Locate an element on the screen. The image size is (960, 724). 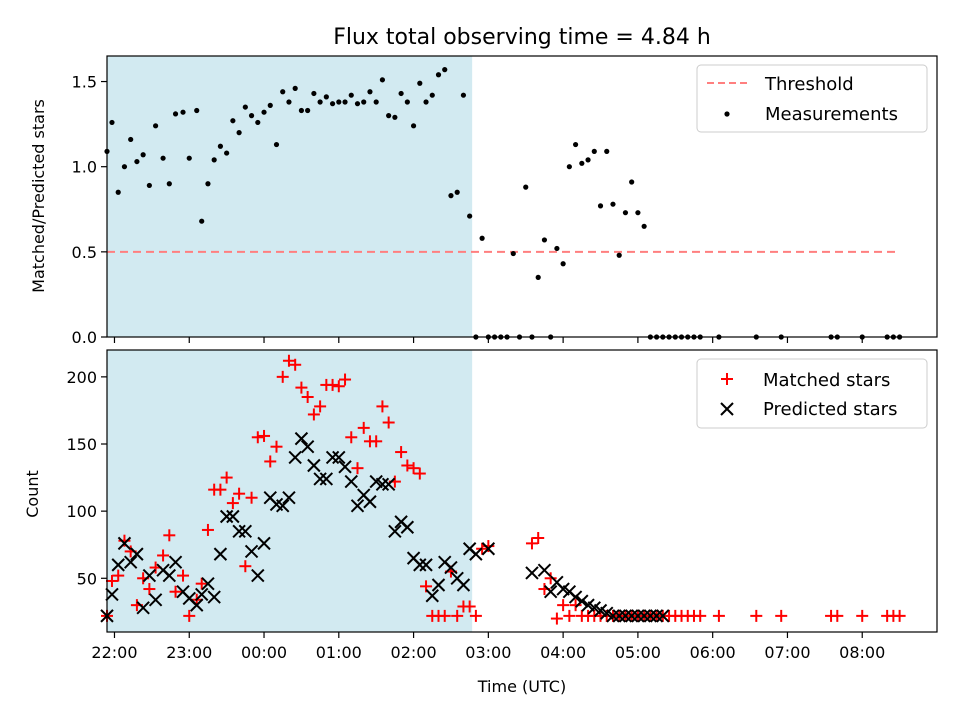
ratio-y-tick-label: 0.0 is located at coordinates (84, 337).